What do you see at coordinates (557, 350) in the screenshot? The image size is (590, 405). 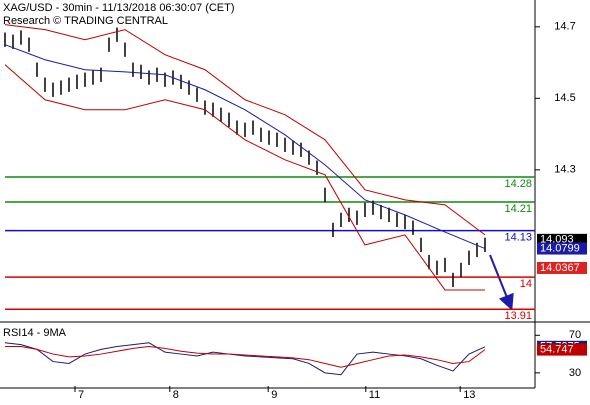 I see `rsi-marker-label: 54.747` at bounding box center [557, 350].